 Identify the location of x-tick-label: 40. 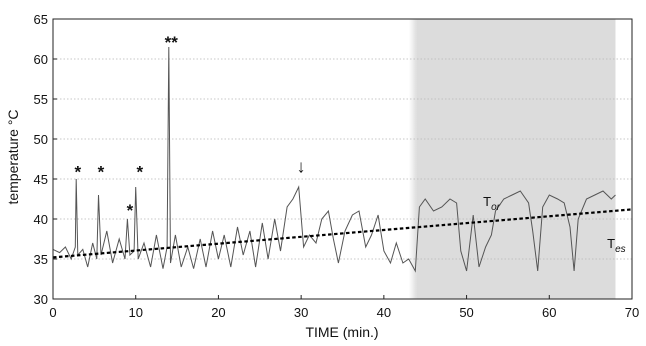
(384, 312).